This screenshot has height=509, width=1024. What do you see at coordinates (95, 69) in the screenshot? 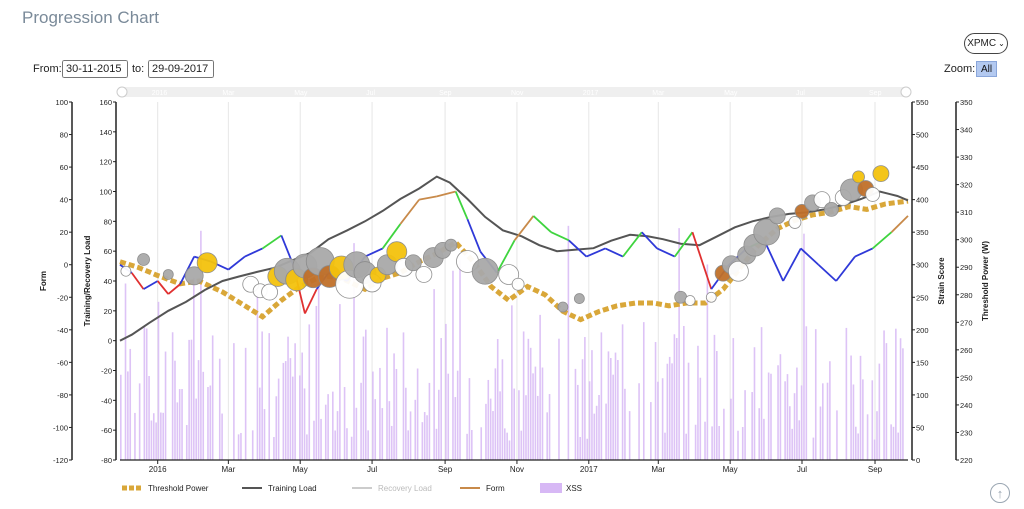
I see `from-date-input` at bounding box center [95, 69].